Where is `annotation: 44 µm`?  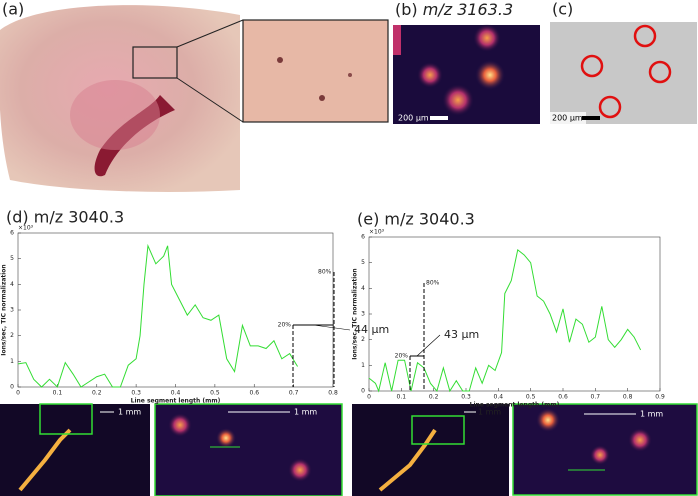
annotation: 44 µm is located at coordinates (371, 329).